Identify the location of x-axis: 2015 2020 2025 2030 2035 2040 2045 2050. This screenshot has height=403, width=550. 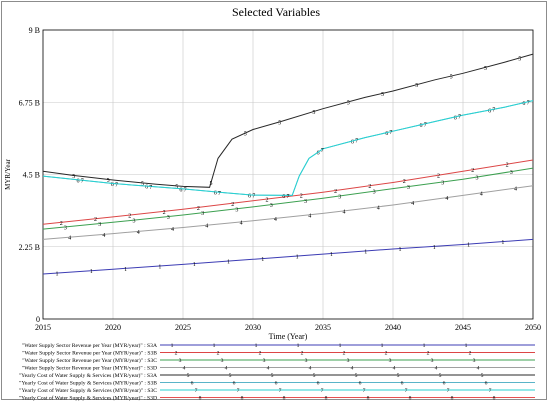
(288, 327).